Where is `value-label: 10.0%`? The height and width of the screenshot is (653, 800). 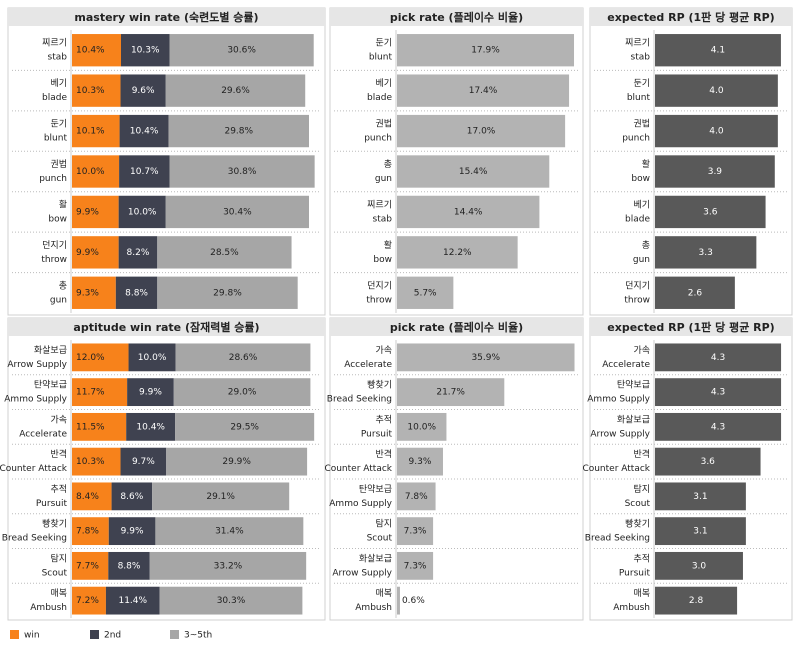 value-label: 10.0% is located at coordinates (152, 358).